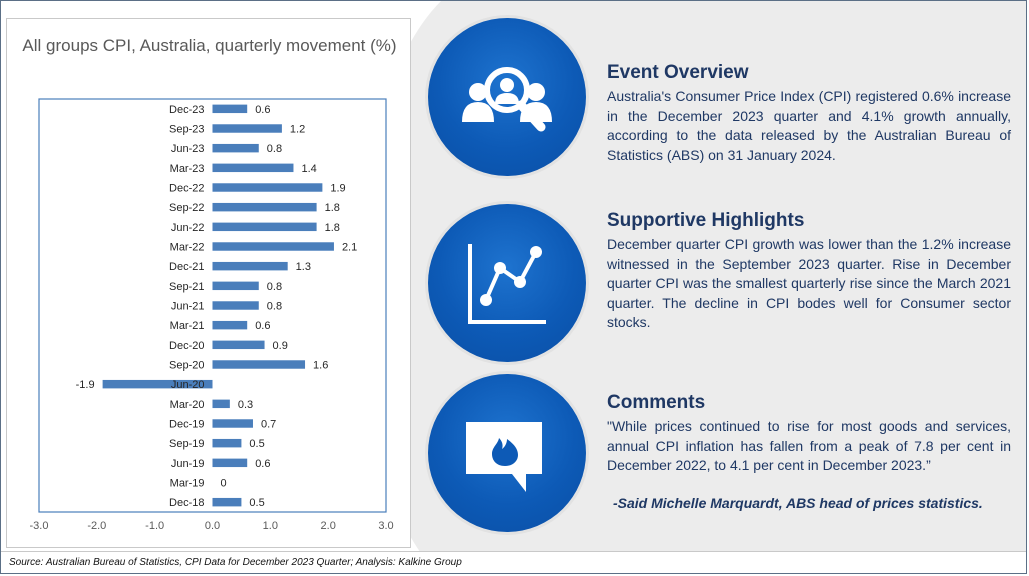  What do you see at coordinates (186, 425) in the screenshot?
I see `category-label: Dec-19` at bounding box center [186, 425].